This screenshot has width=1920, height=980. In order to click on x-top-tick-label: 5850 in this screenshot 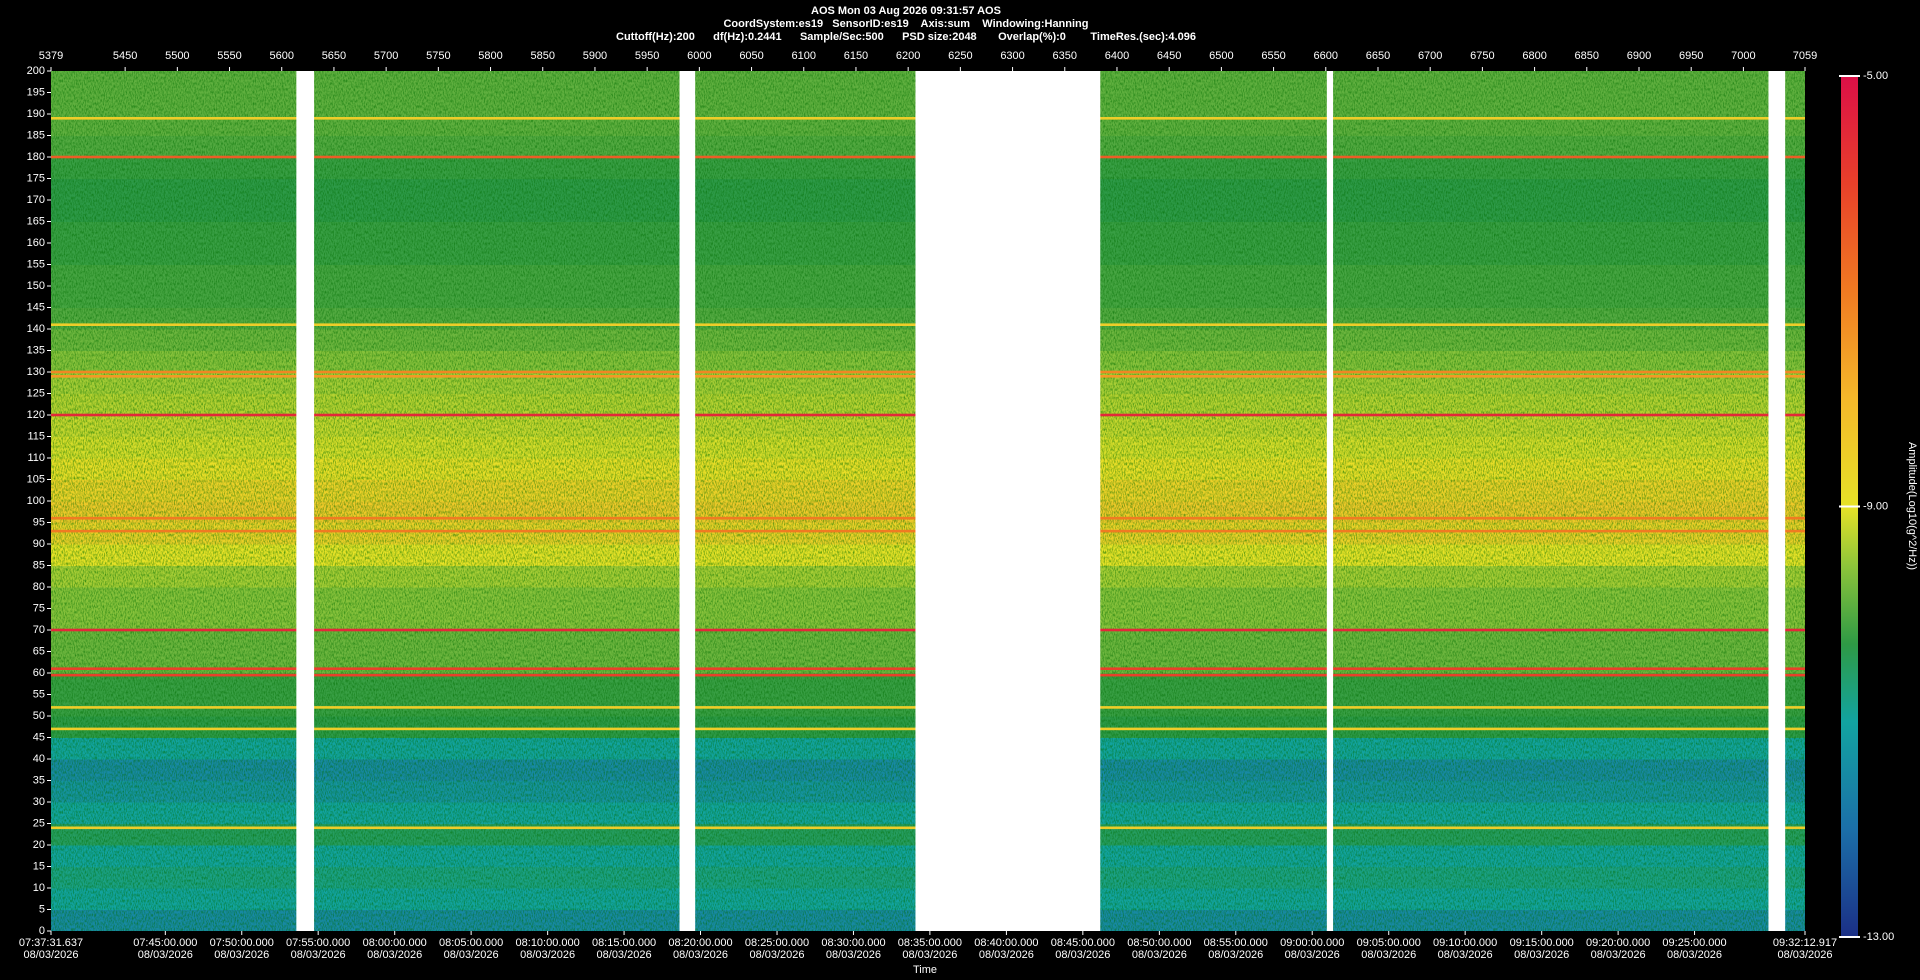, I will do `click(543, 56)`.